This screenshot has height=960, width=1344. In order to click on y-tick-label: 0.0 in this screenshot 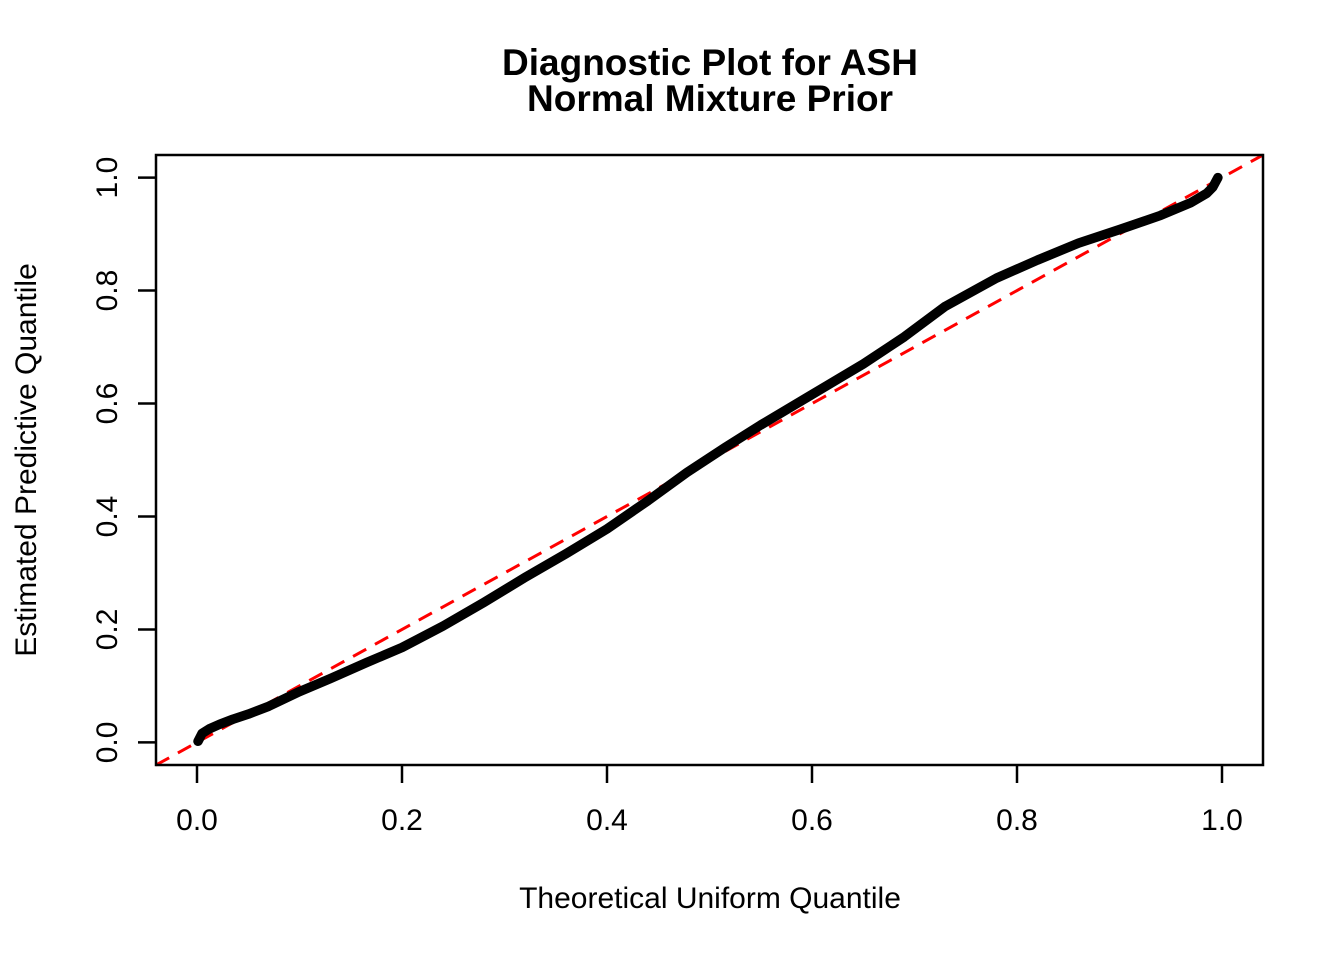, I will do `click(107, 743)`.